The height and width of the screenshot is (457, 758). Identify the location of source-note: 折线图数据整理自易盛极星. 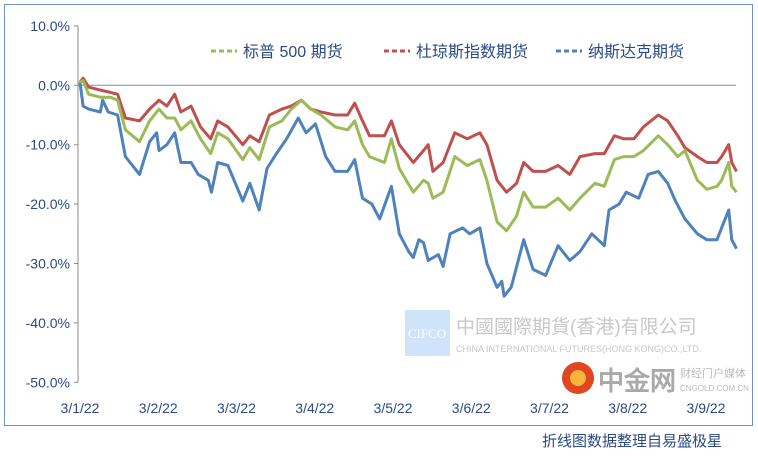
(631, 441).